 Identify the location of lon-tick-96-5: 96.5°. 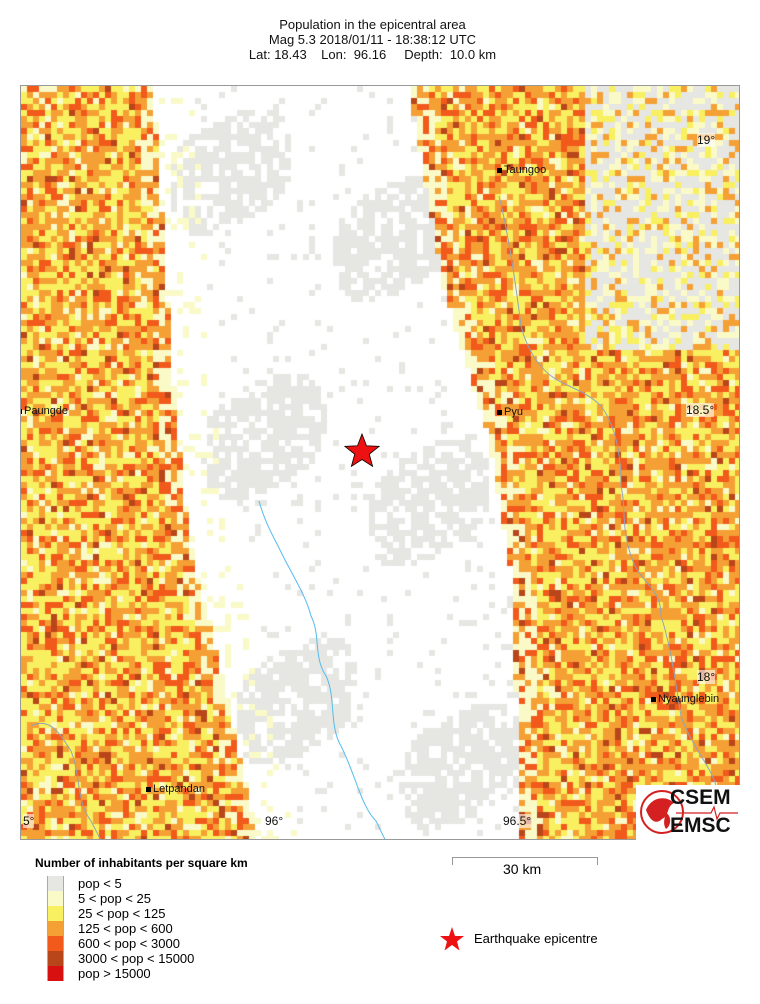
(517, 821).